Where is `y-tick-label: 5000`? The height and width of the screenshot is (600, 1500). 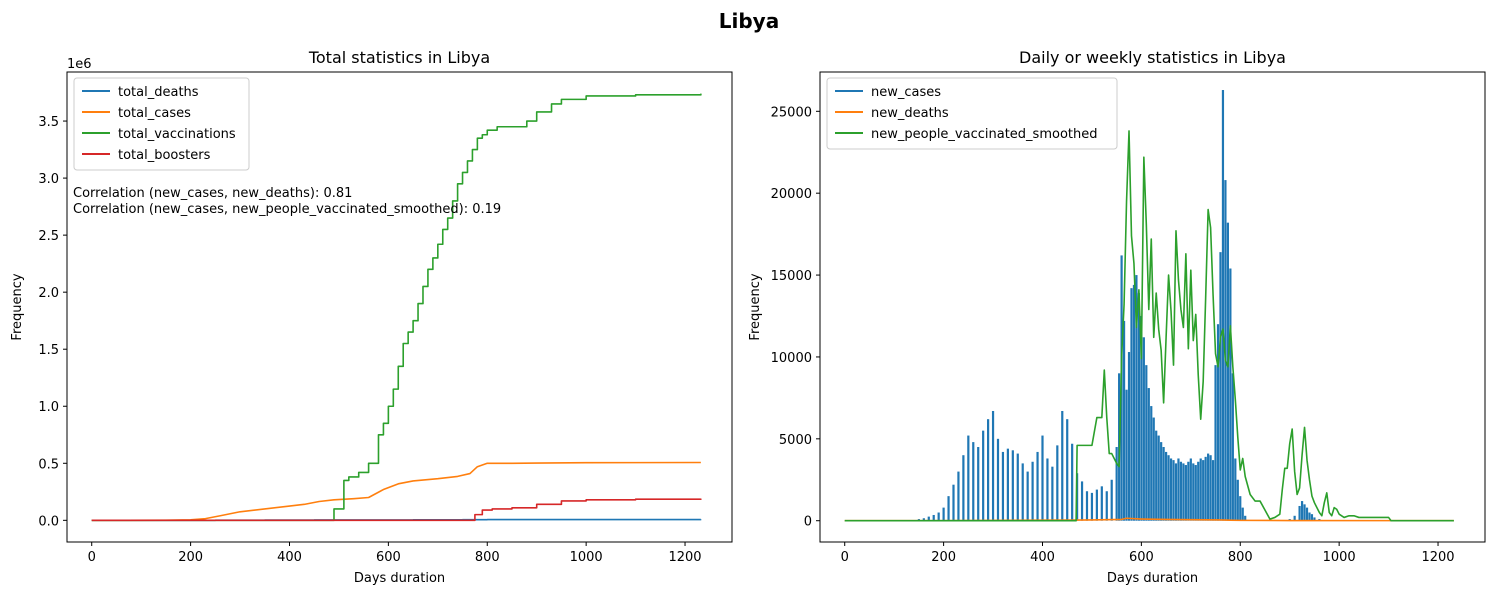
y-tick-label: 5000 is located at coordinates (795, 440).